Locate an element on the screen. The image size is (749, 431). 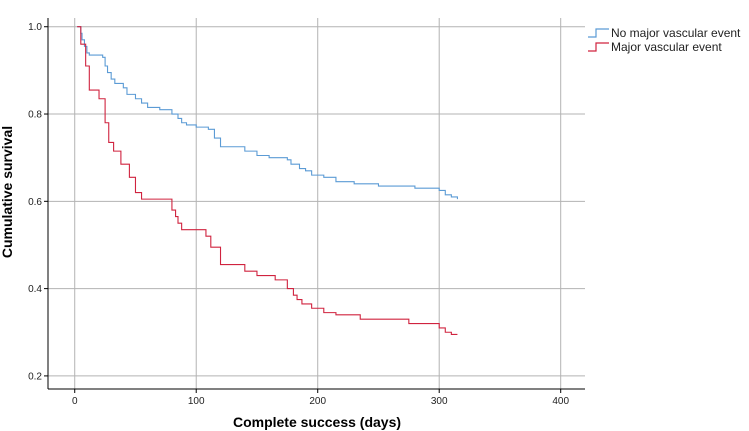
x-tick-label: 200 is located at coordinates (317, 401).